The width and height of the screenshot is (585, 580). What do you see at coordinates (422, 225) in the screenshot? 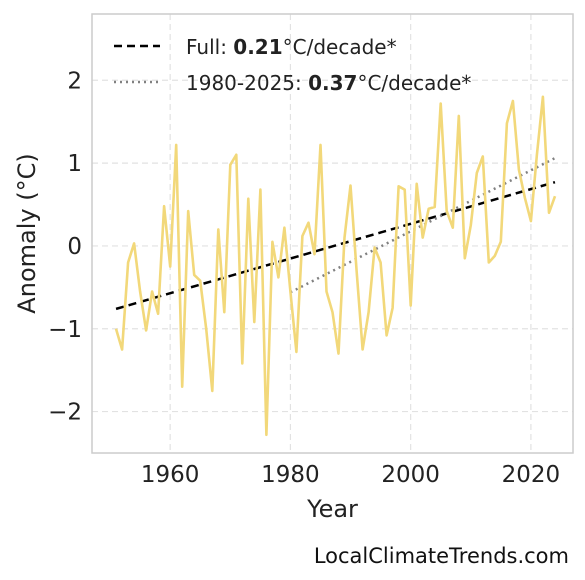
I see `trend-recent-line` at bounding box center [422, 225].